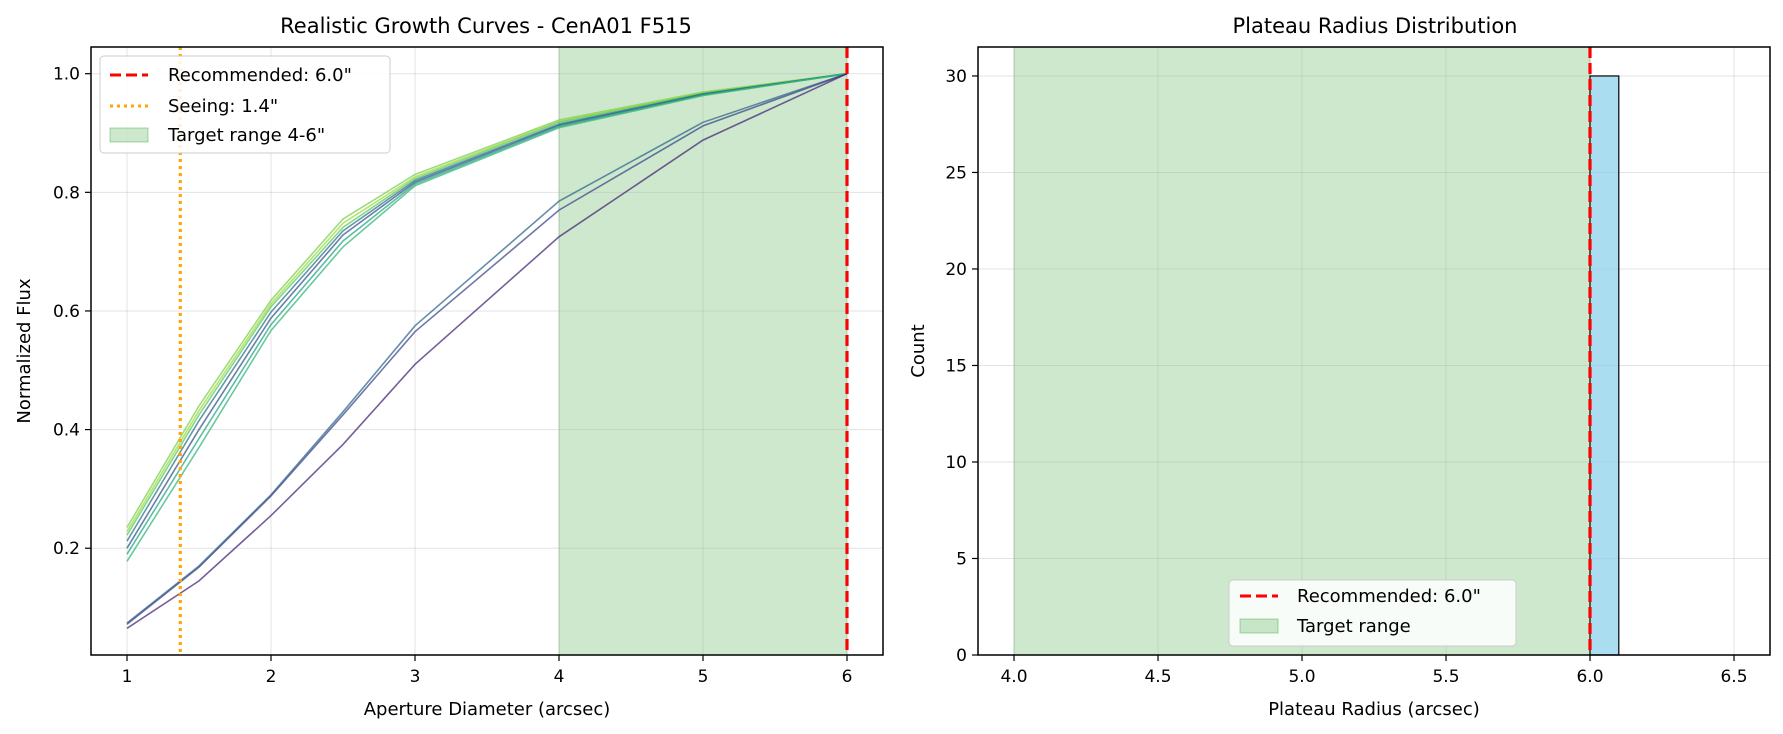 The width and height of the screenshot is (1783, 734). What do you see at coordinates (559, 677) in the screenshot?
I see `x-tick-label: 4` at bounding box center [559, 677].